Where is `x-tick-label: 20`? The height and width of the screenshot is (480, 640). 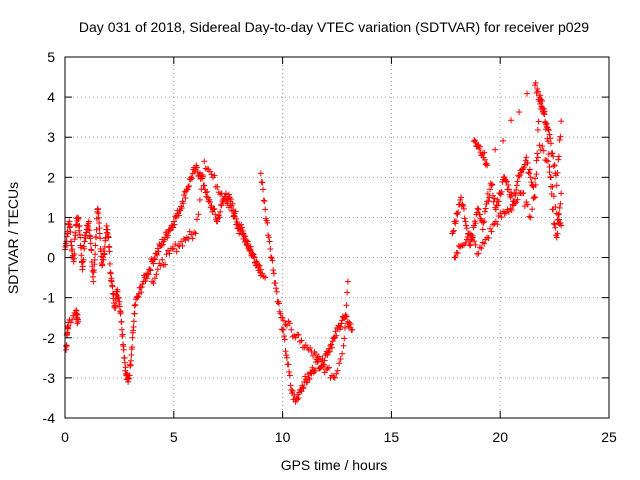 x-tick-label: 20 is located at coordinates (500, 437).